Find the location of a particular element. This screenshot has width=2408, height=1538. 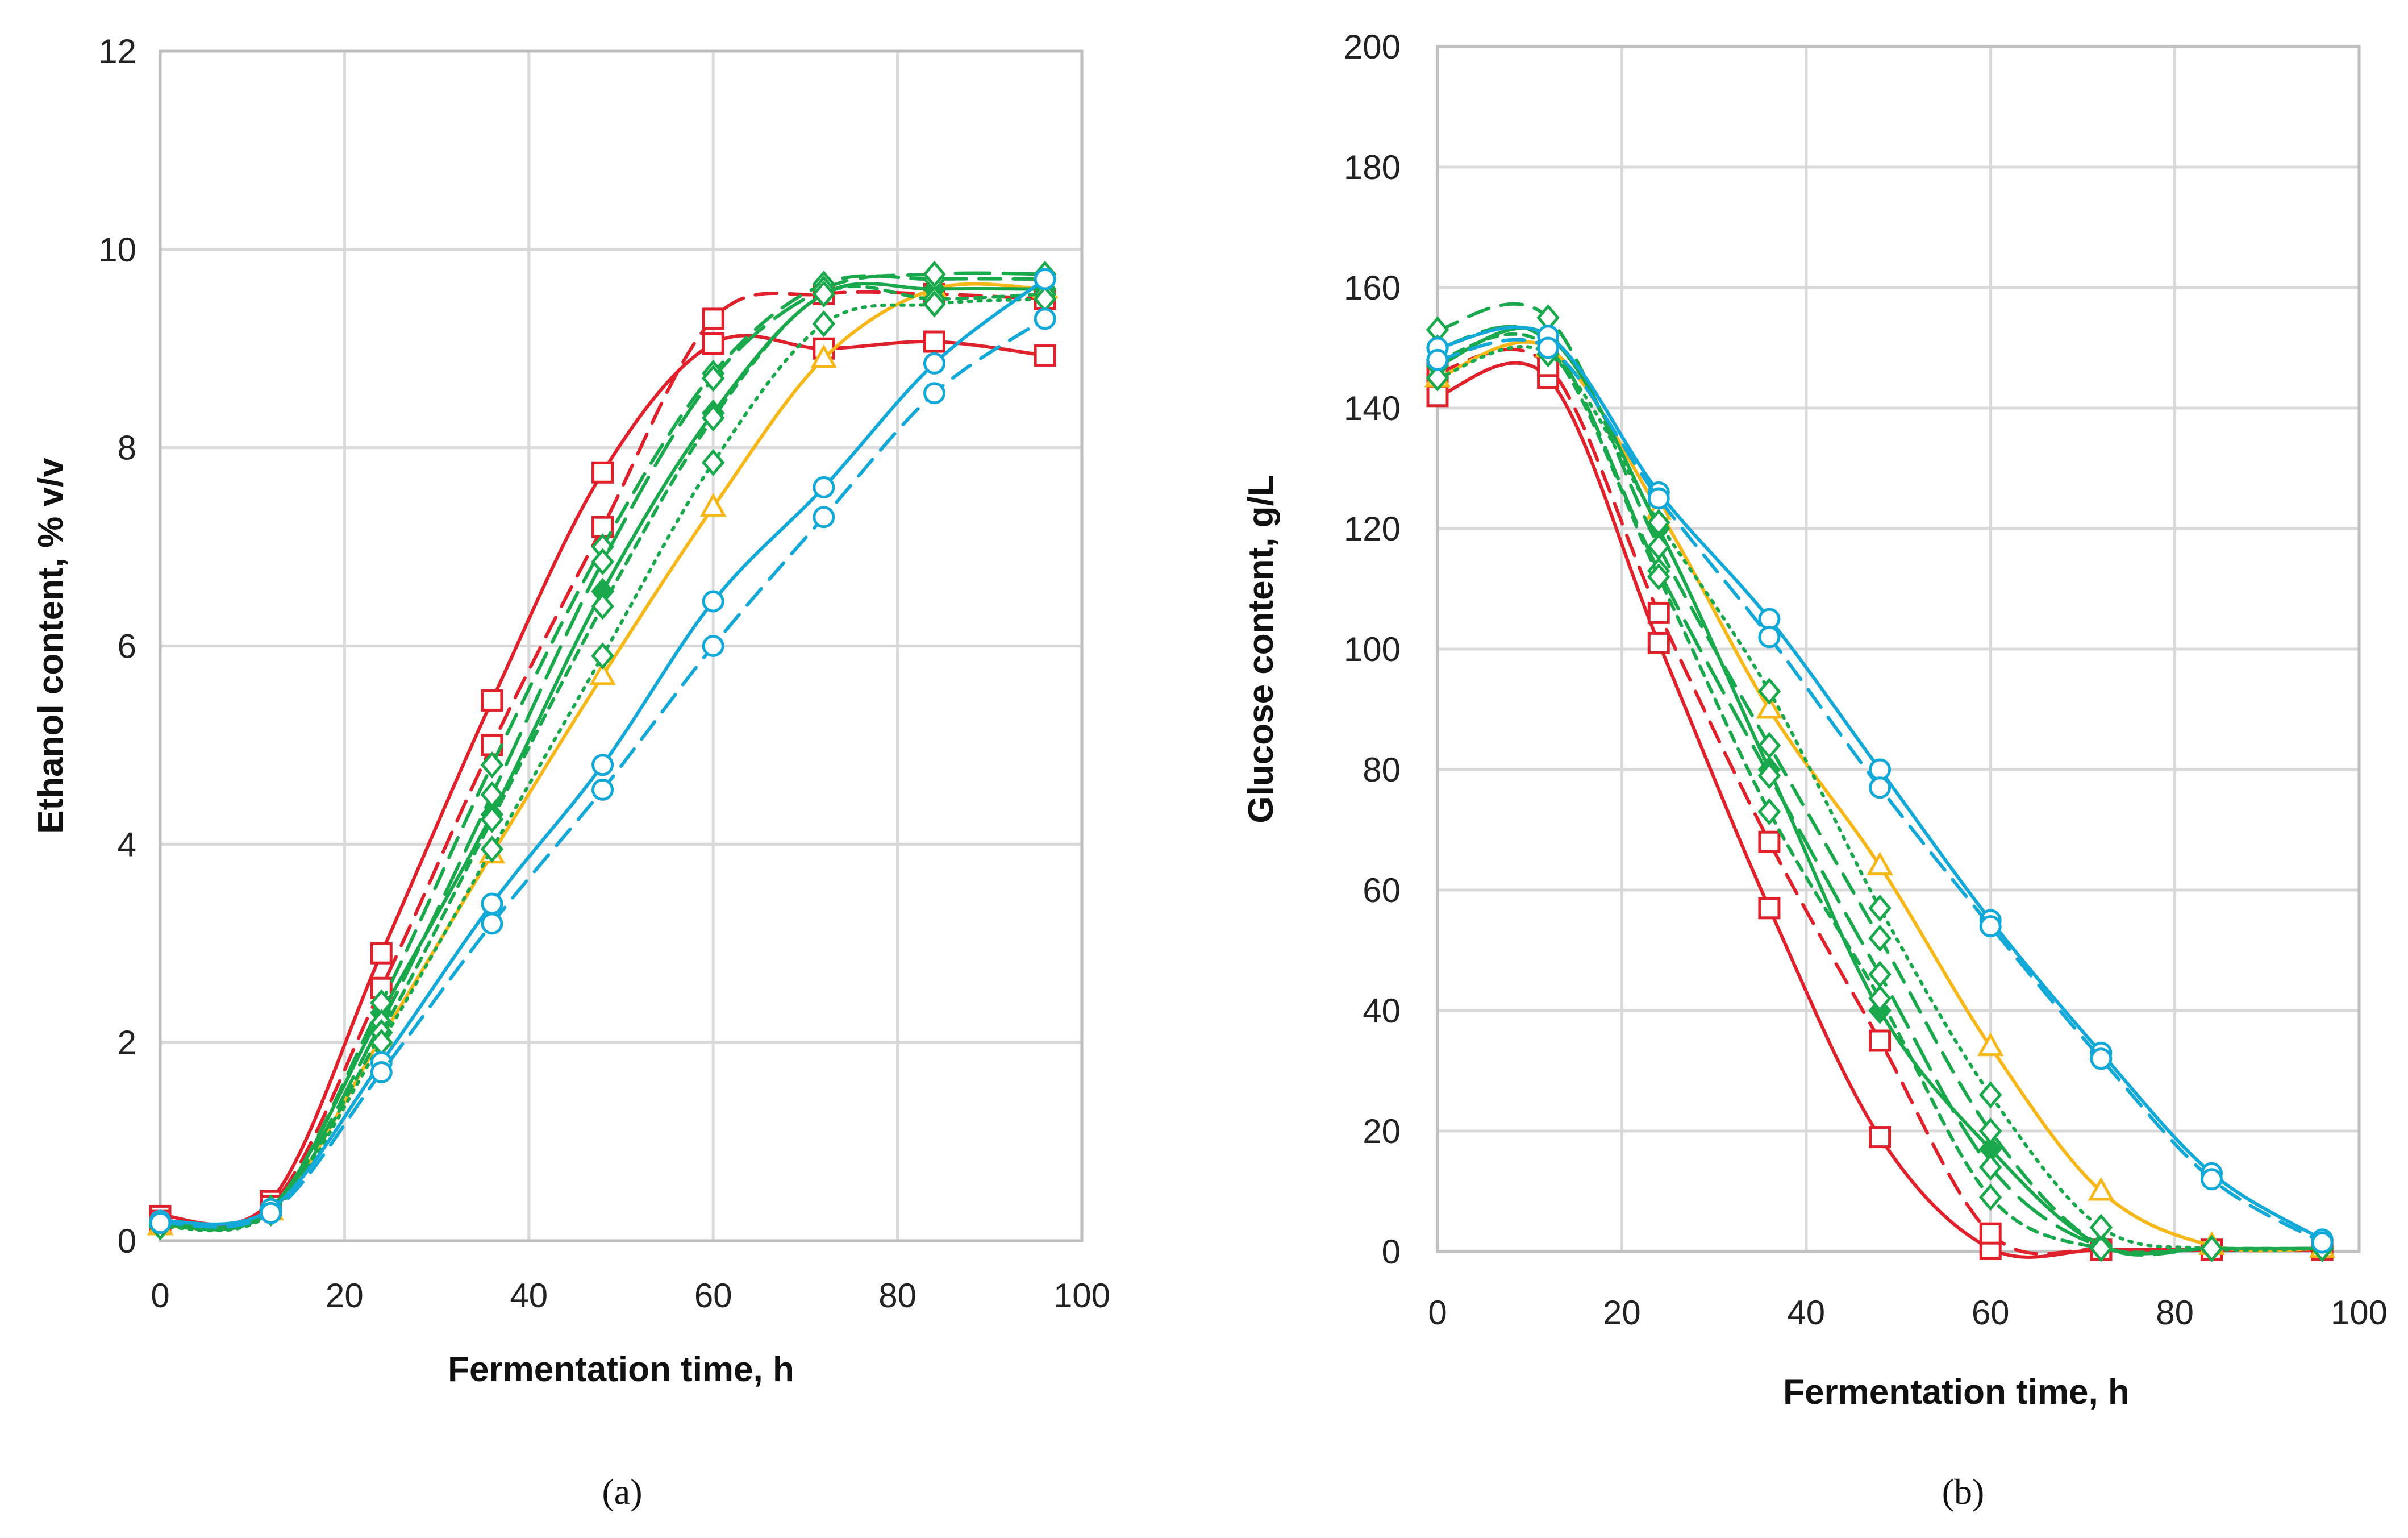

panel-a-data-point-green-dashed is located at coordinates (492, 765).